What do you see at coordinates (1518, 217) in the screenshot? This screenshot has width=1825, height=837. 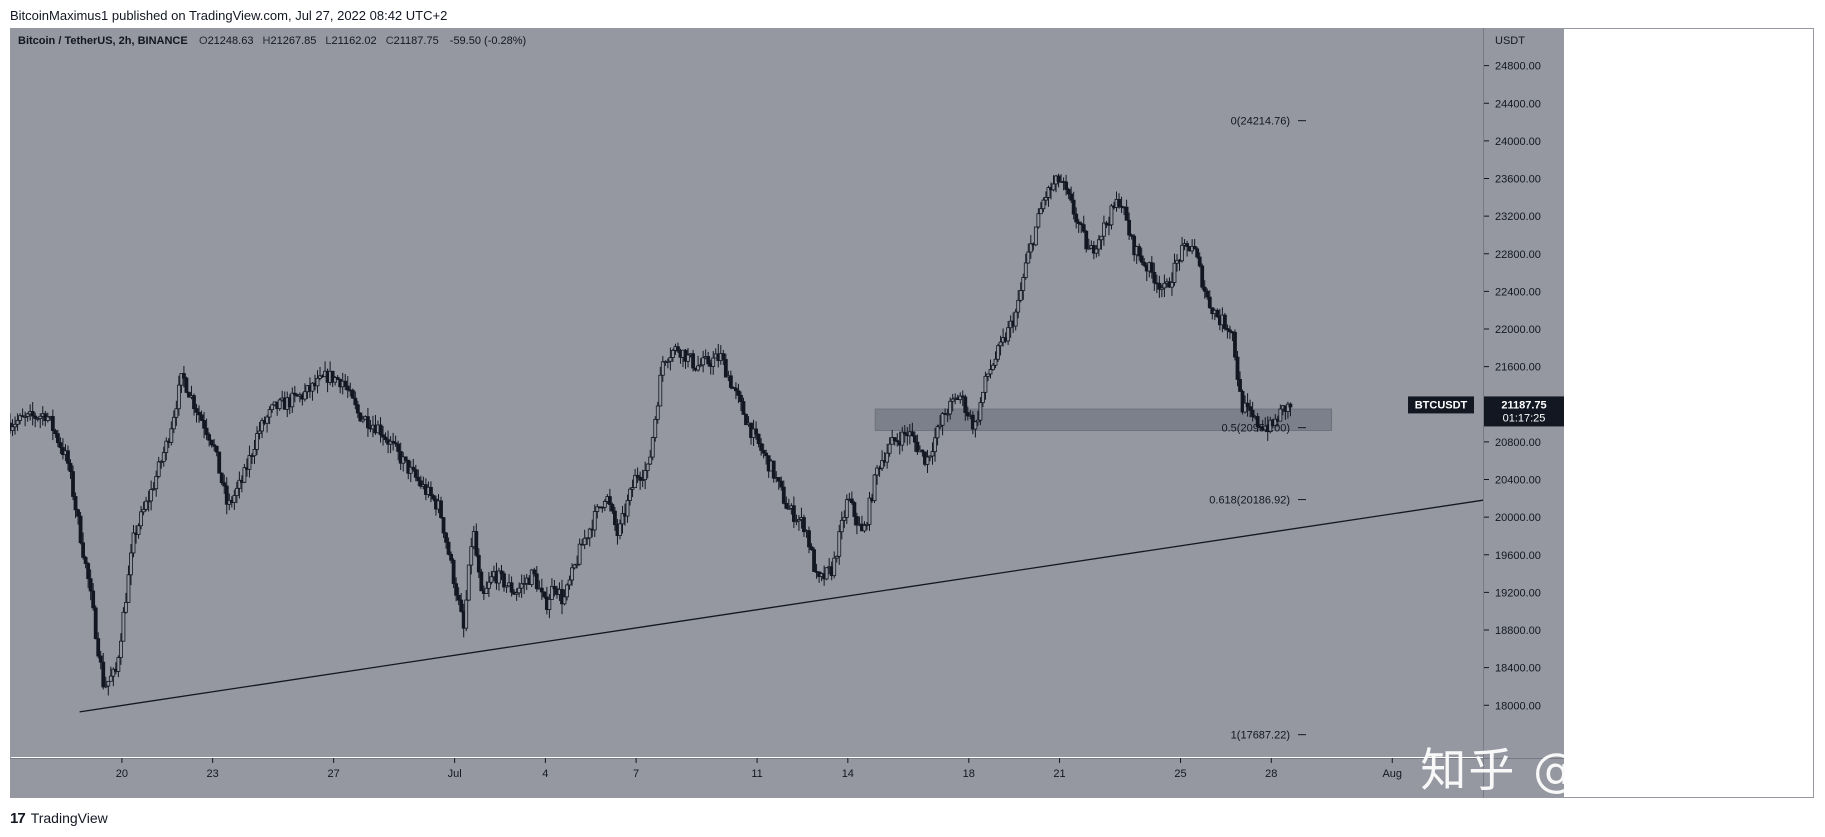 I see `price-axis-label: 23200.00` at bounding box center [1518, 217].